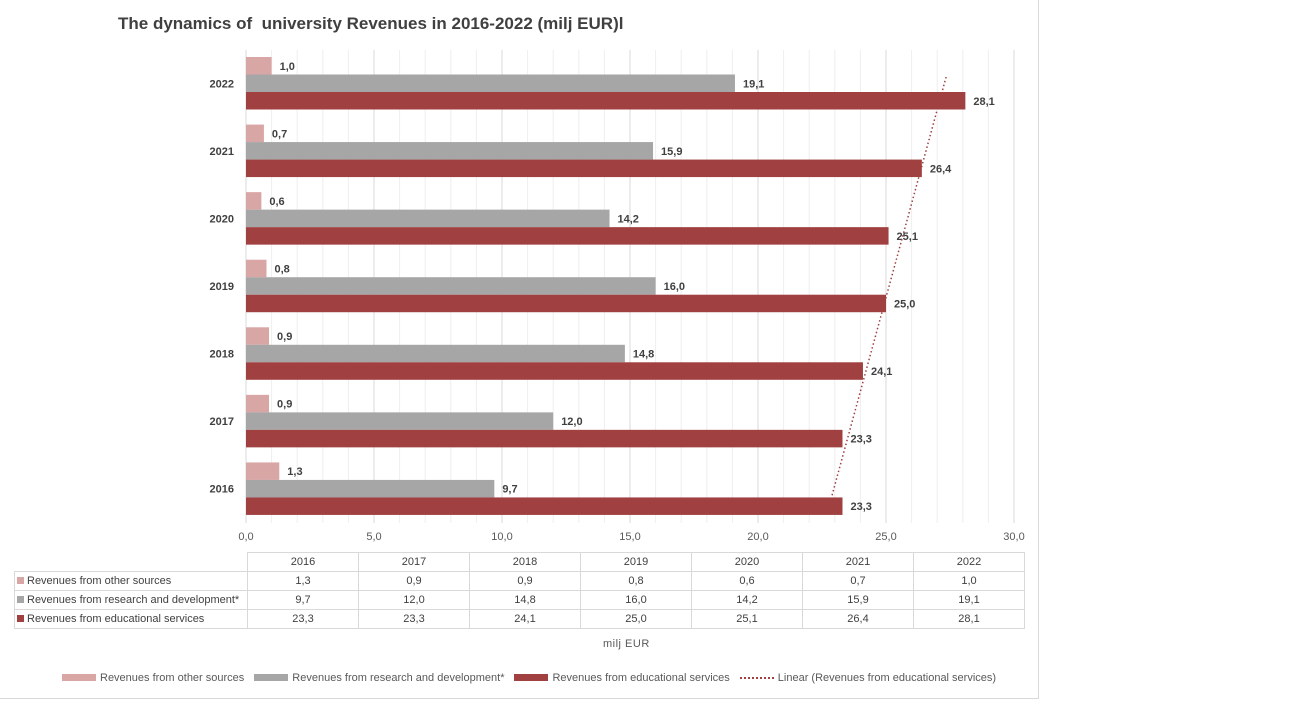 This screenshot has height=726, width=1289. Describe the element at coordinates (860, 440) in the screenshot. I see `data-label: 23,3` at that location.